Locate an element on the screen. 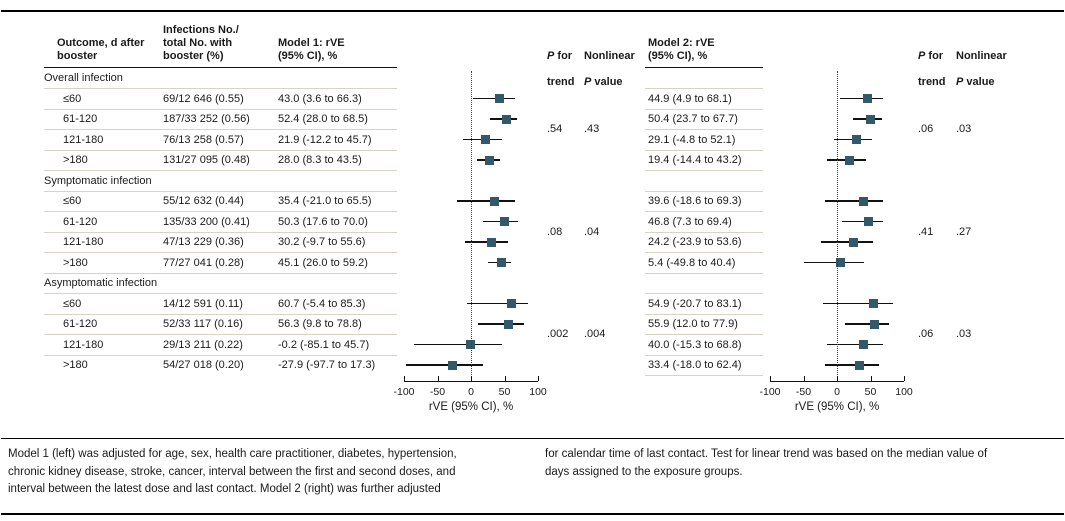 The width and height of the screenshot is (1065, 521). column-header-nonlinear-left: Nonlinear P value is located at coordinates (609, 69).